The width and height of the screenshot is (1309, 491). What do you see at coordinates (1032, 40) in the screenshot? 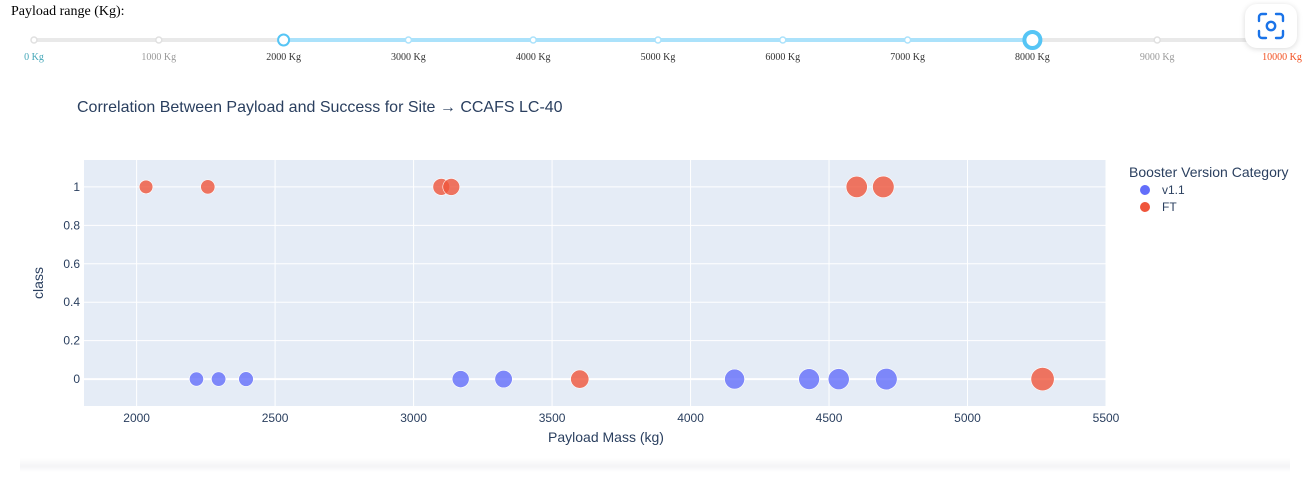
I see `slider-handle-high` at bounding box center [1032, 40].